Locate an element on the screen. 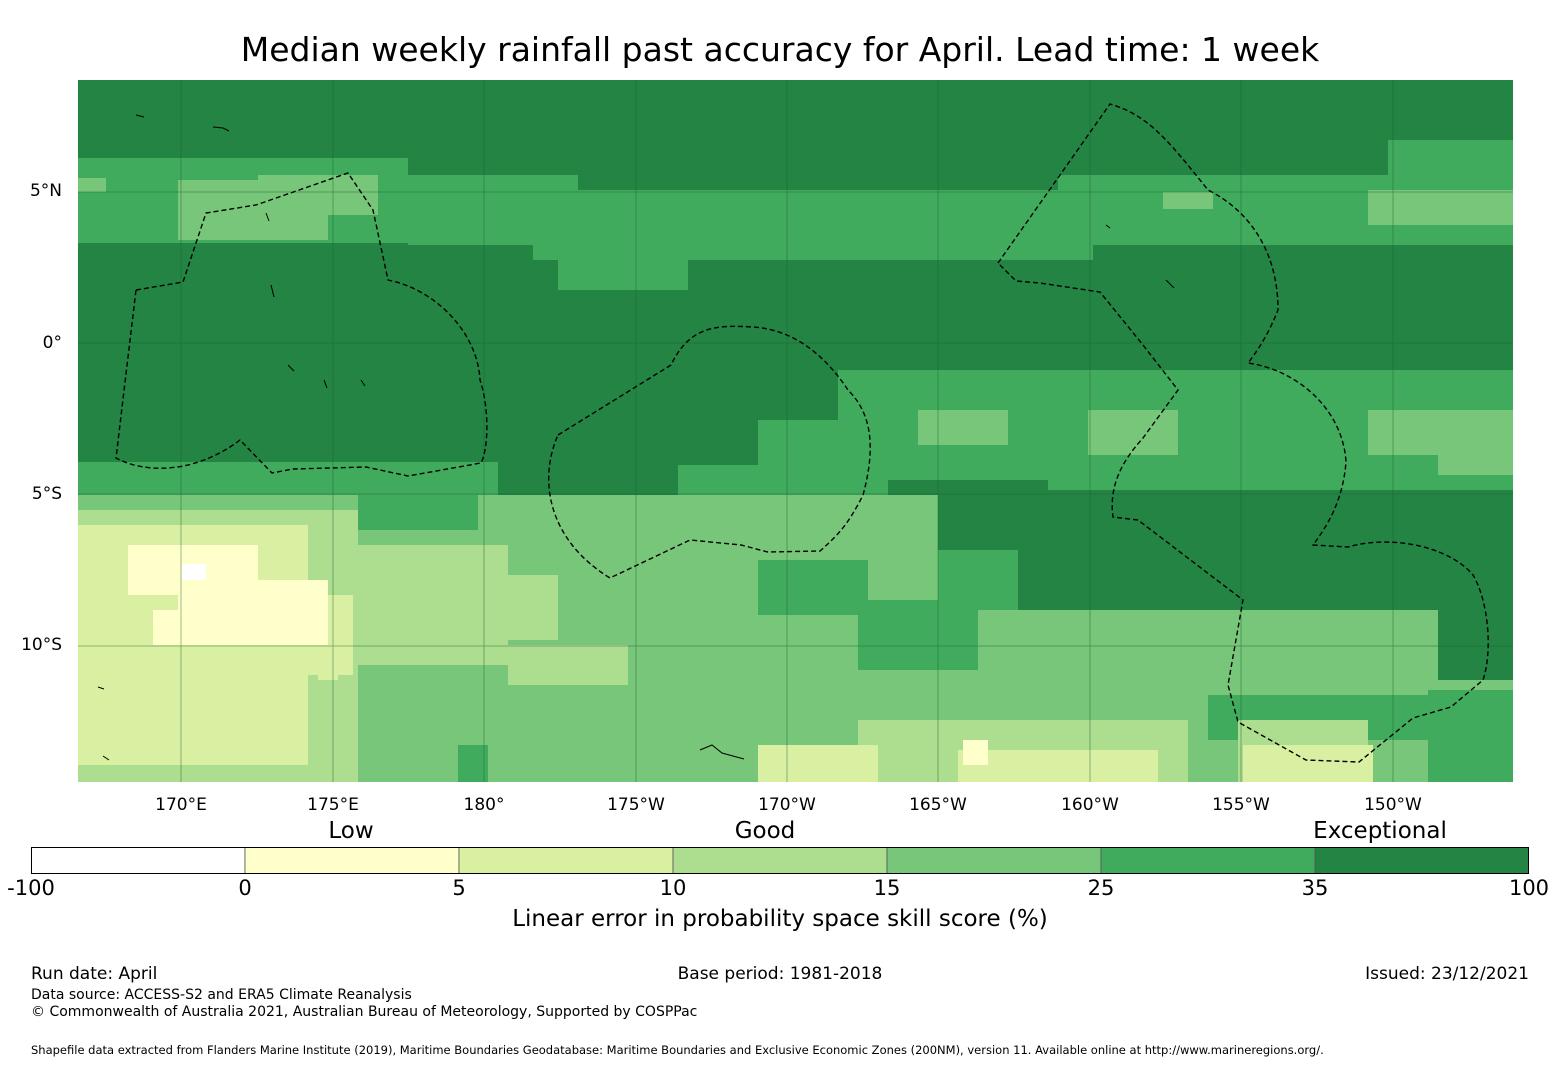 The image size is (1560, 1065). skill-region-mid-light is located at coordinates (1215, 442).